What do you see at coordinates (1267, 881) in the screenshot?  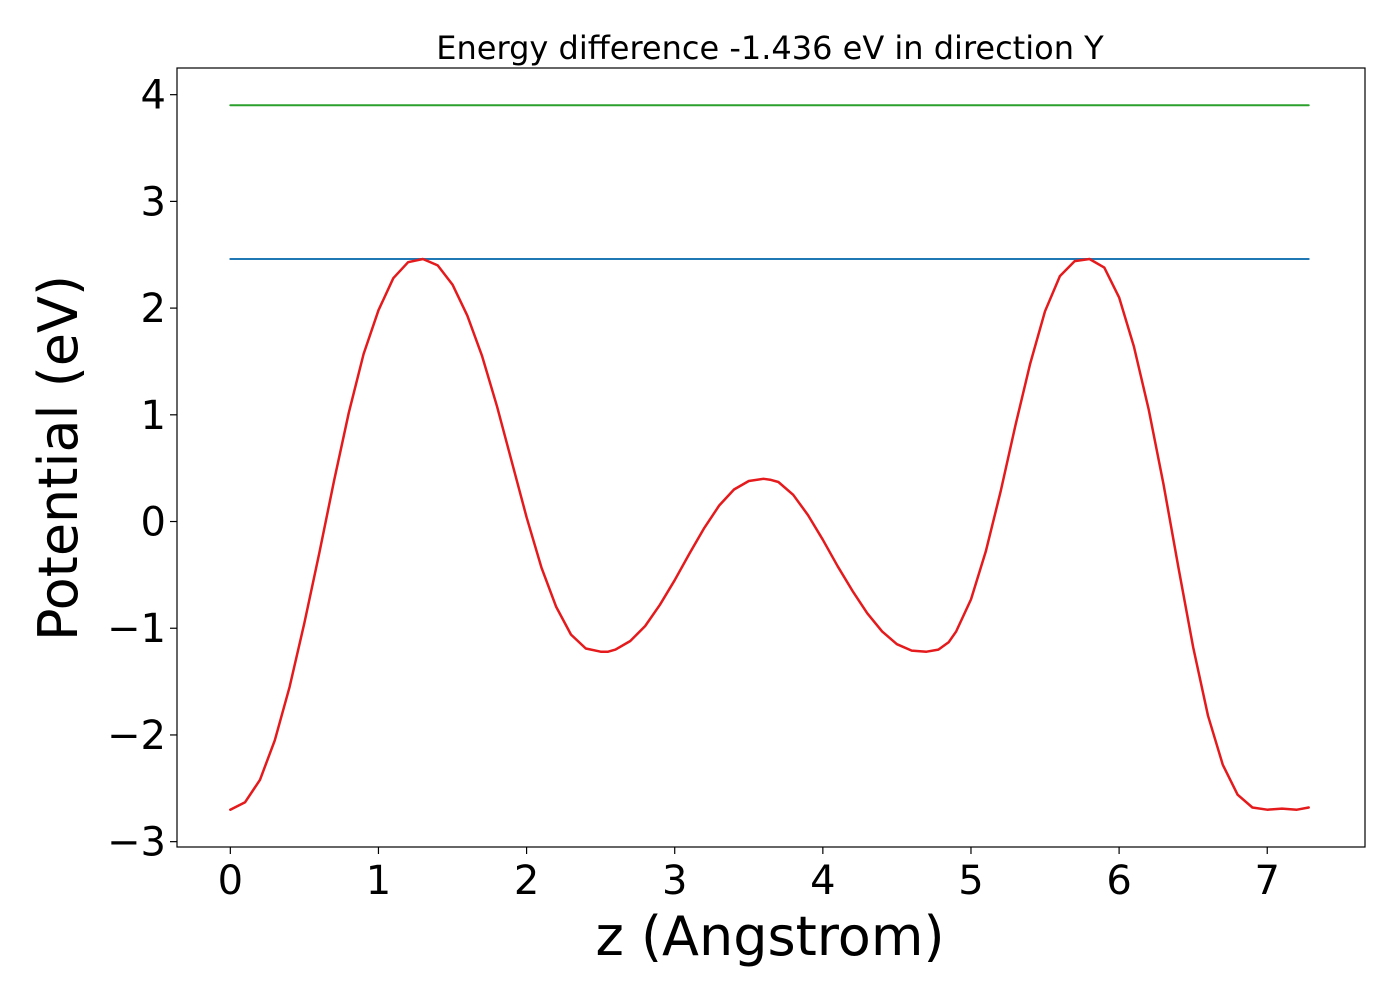 I see `x-tick-label: 7` at bounding box center [1267, 881].